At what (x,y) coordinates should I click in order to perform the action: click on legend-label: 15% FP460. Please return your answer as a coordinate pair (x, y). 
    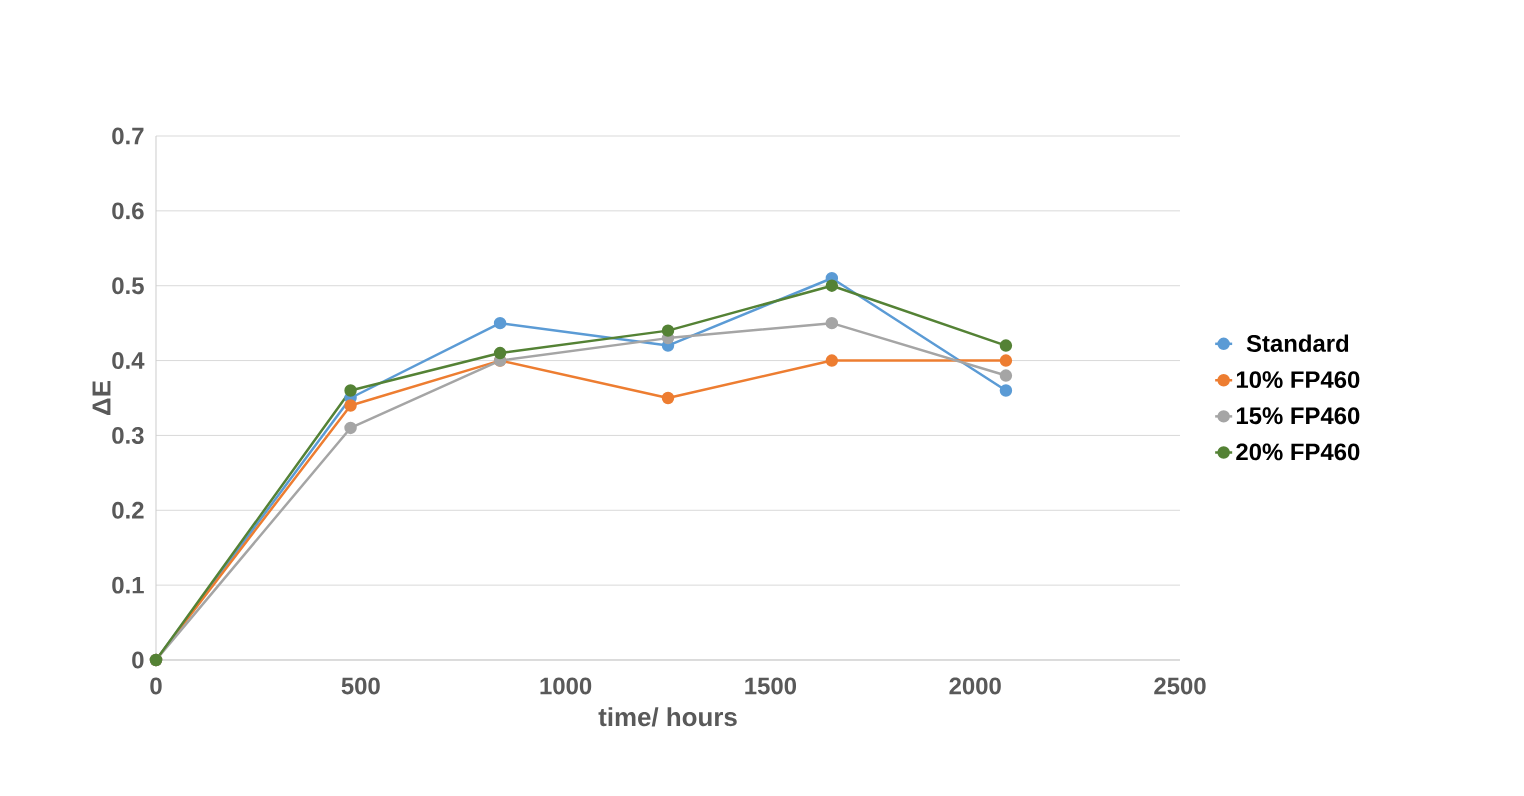
    Looking at the image, I should click on (1298, 416).